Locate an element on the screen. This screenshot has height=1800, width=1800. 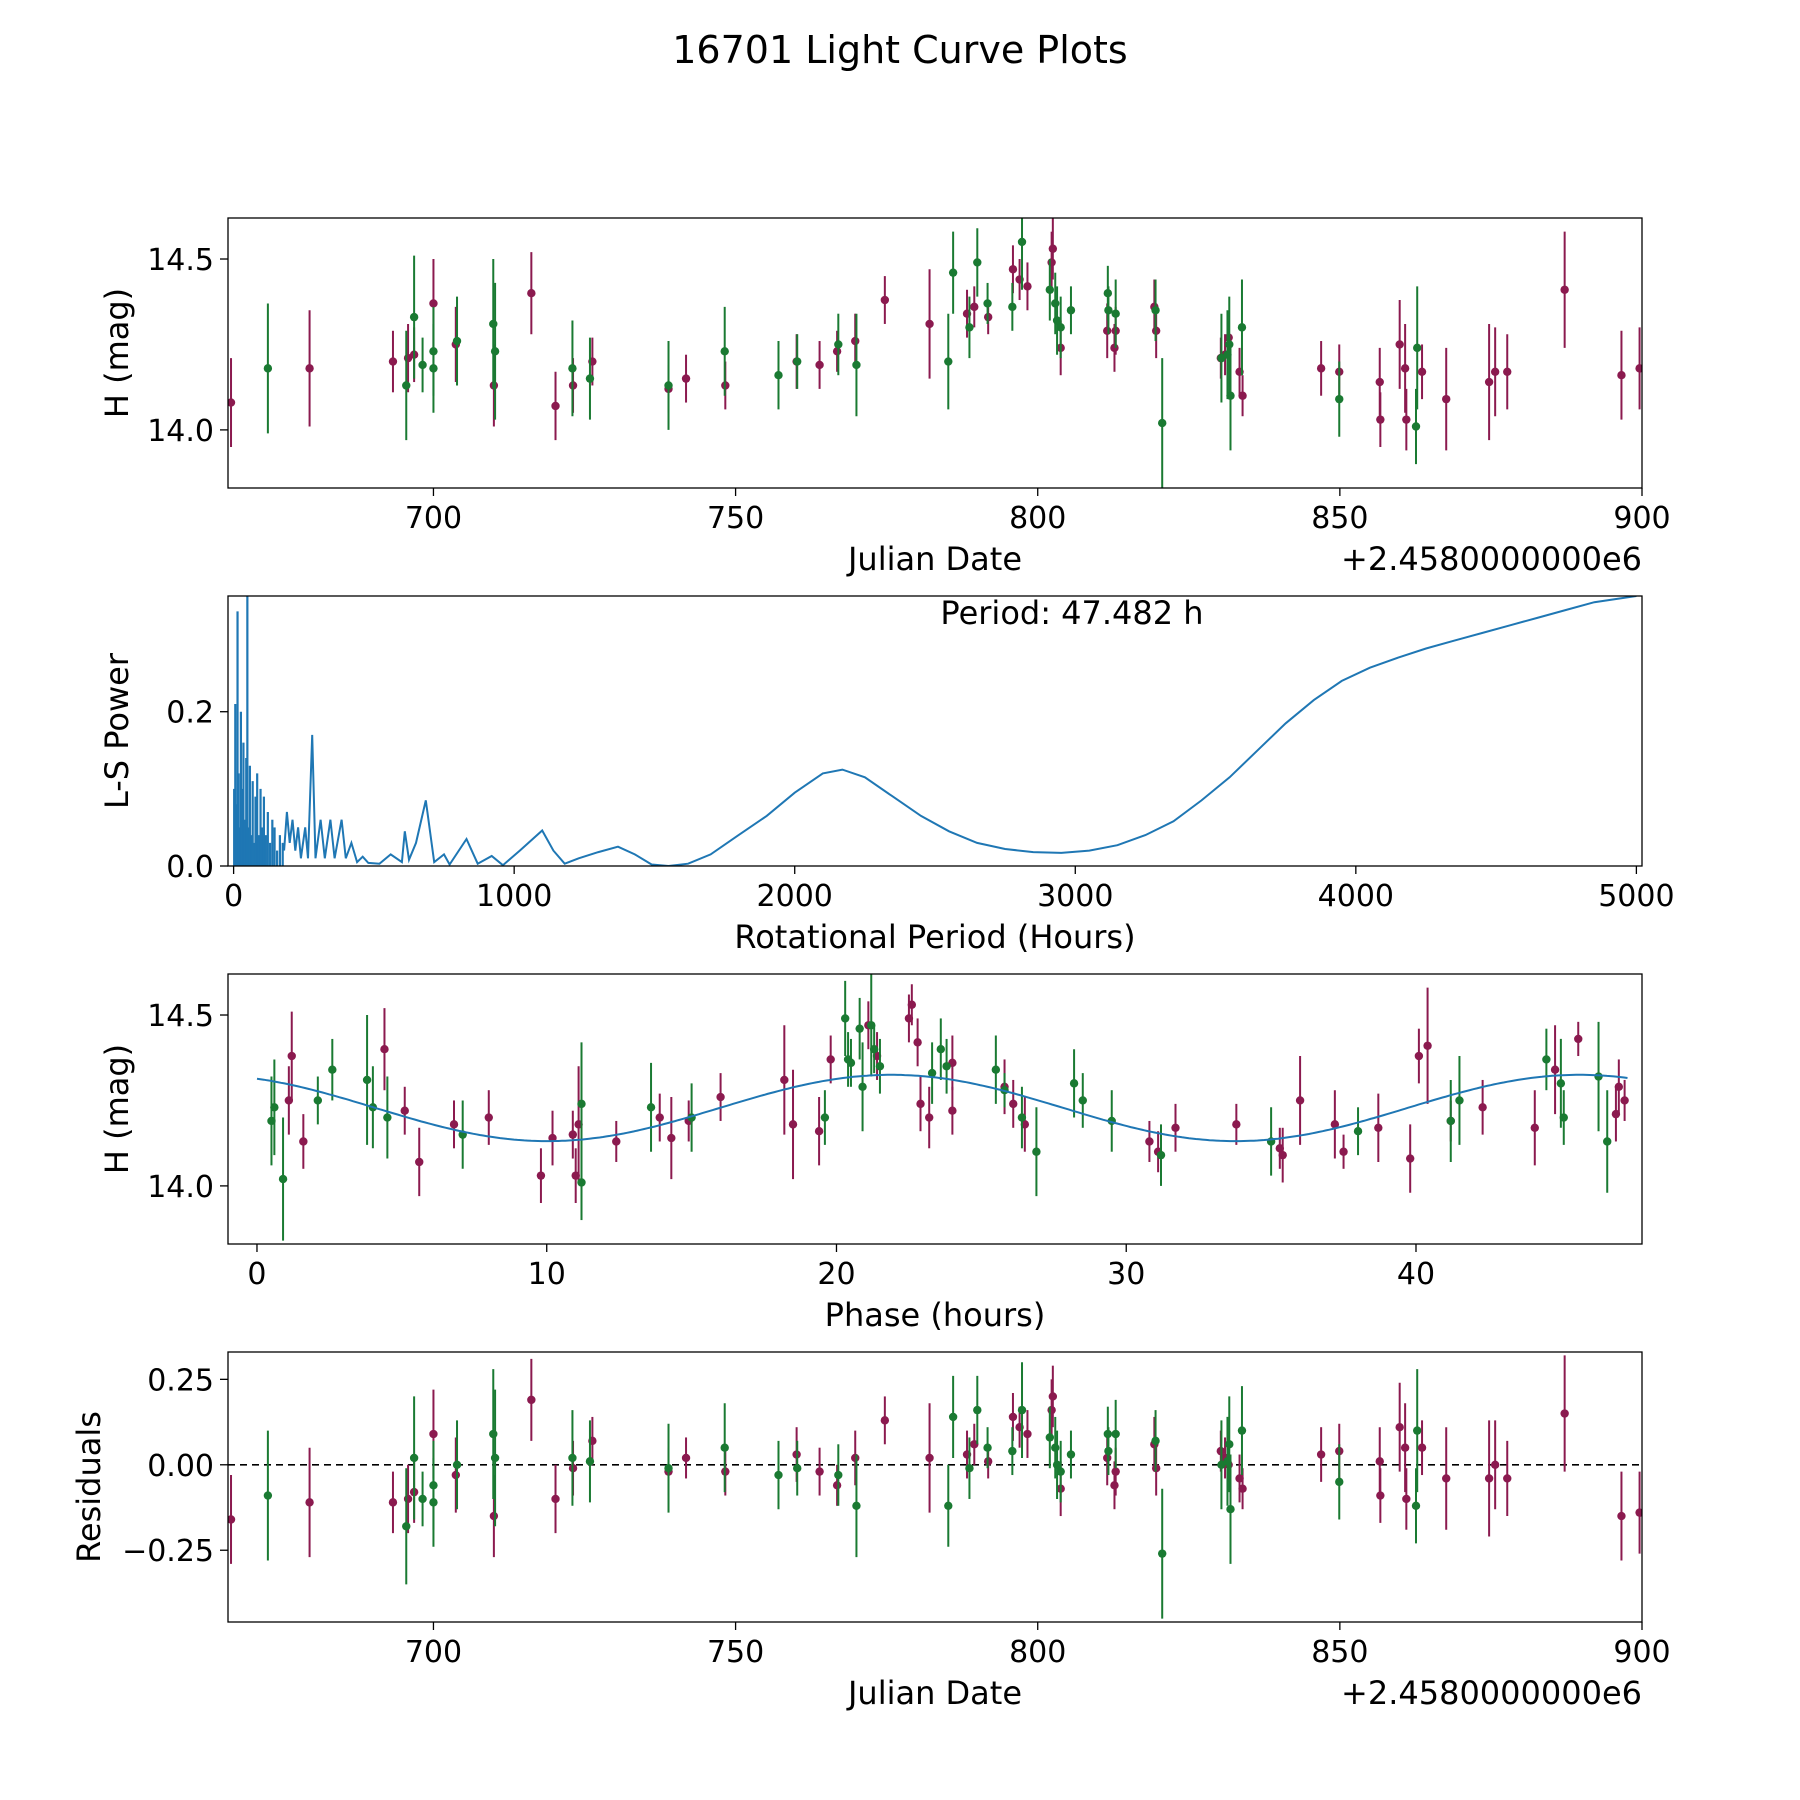
x-axis-label: Julian Date is located at coordinates (934, 559).